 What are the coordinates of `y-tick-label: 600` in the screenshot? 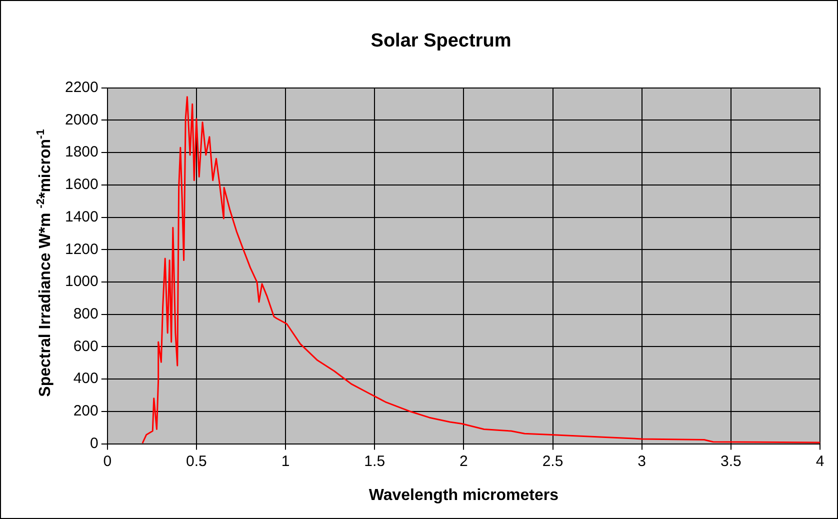 It's located at (85, 346).